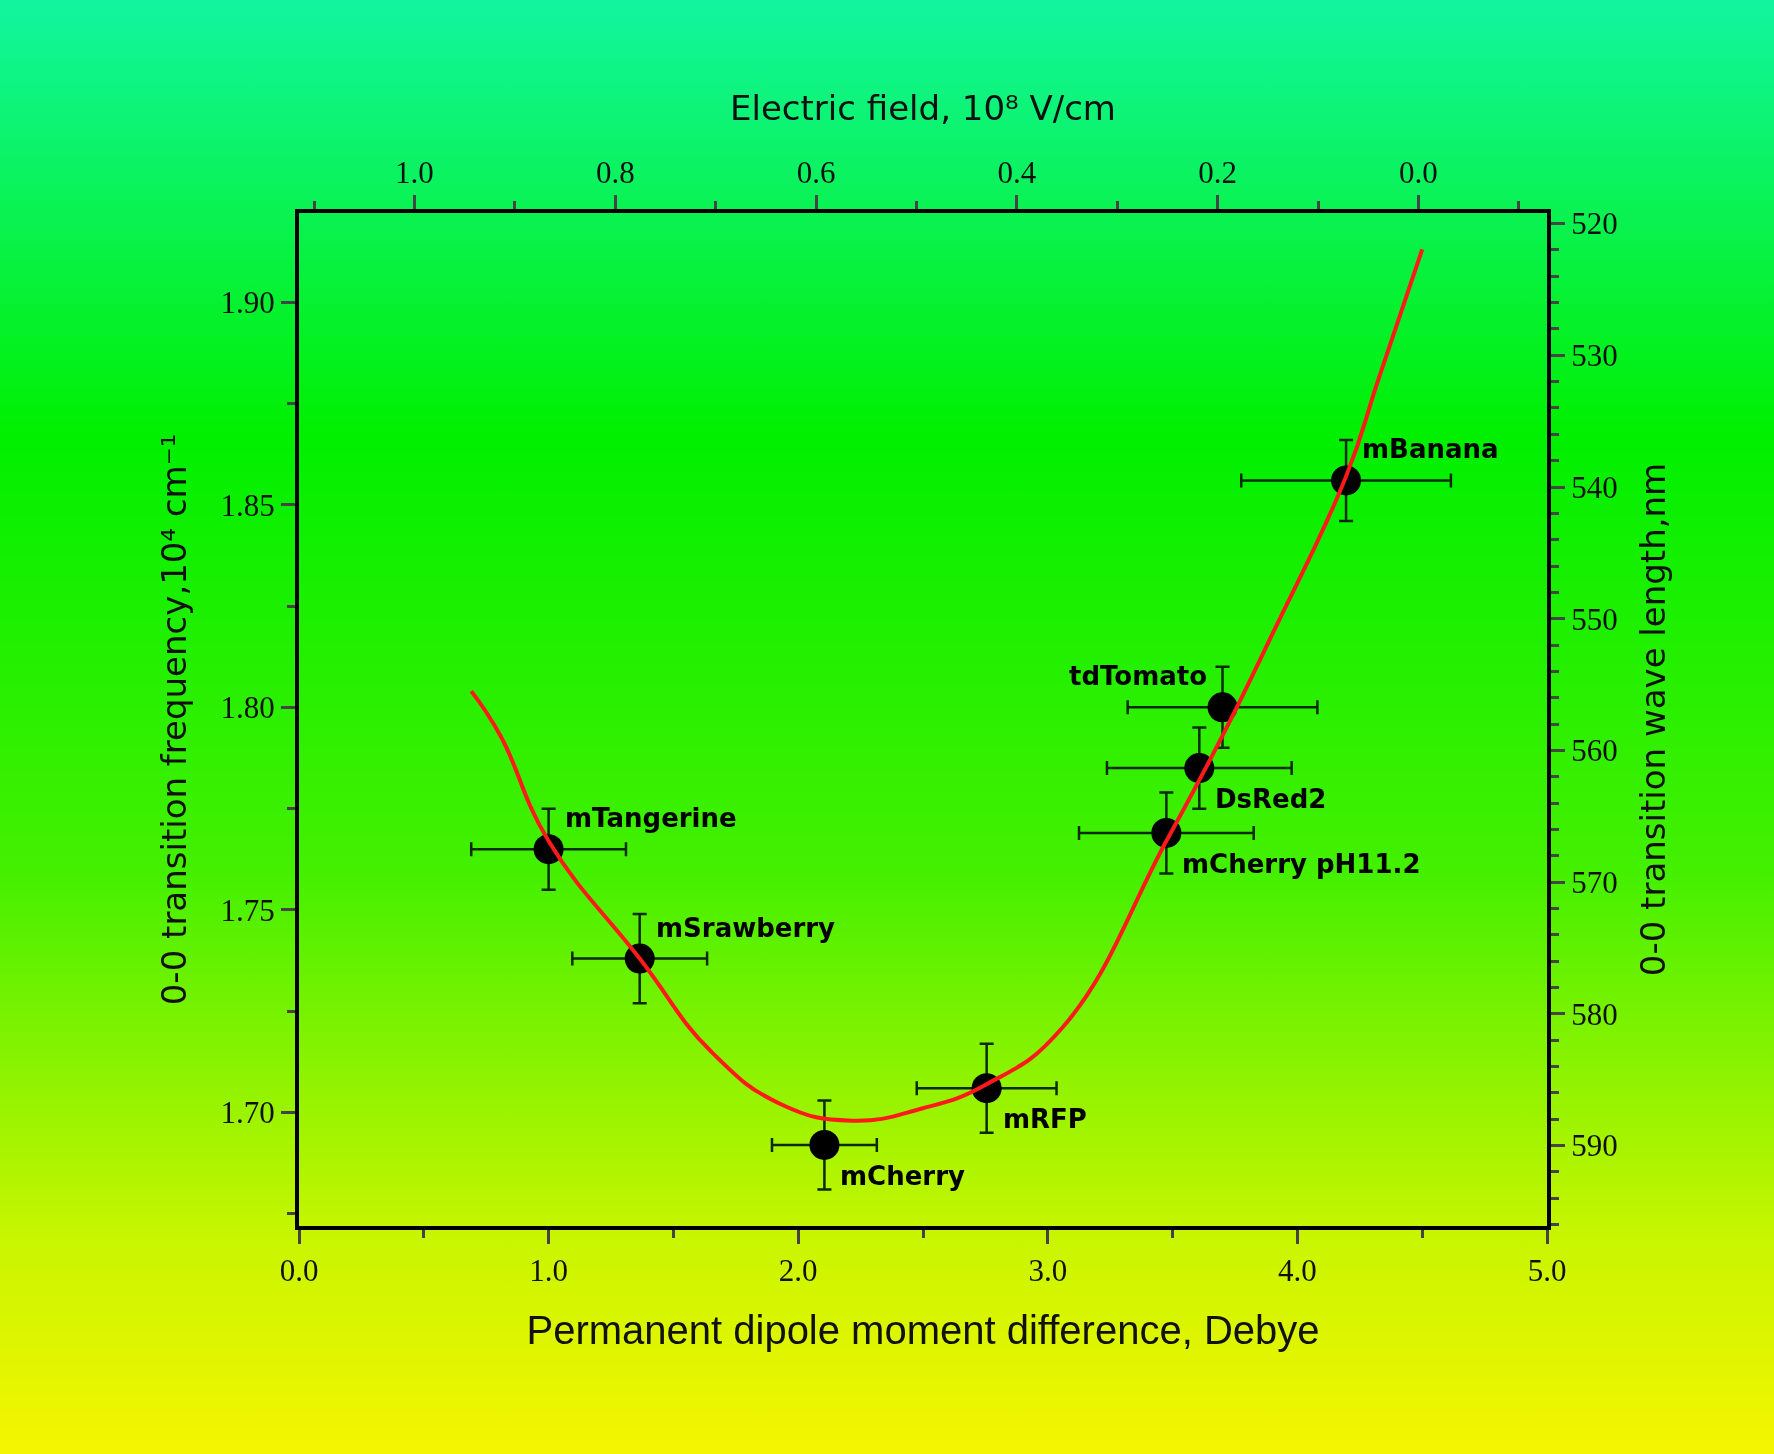  Describe the element at coordinates (414, 172) in the screenshot. I see `x2-tick-label: 1.0` at that location.